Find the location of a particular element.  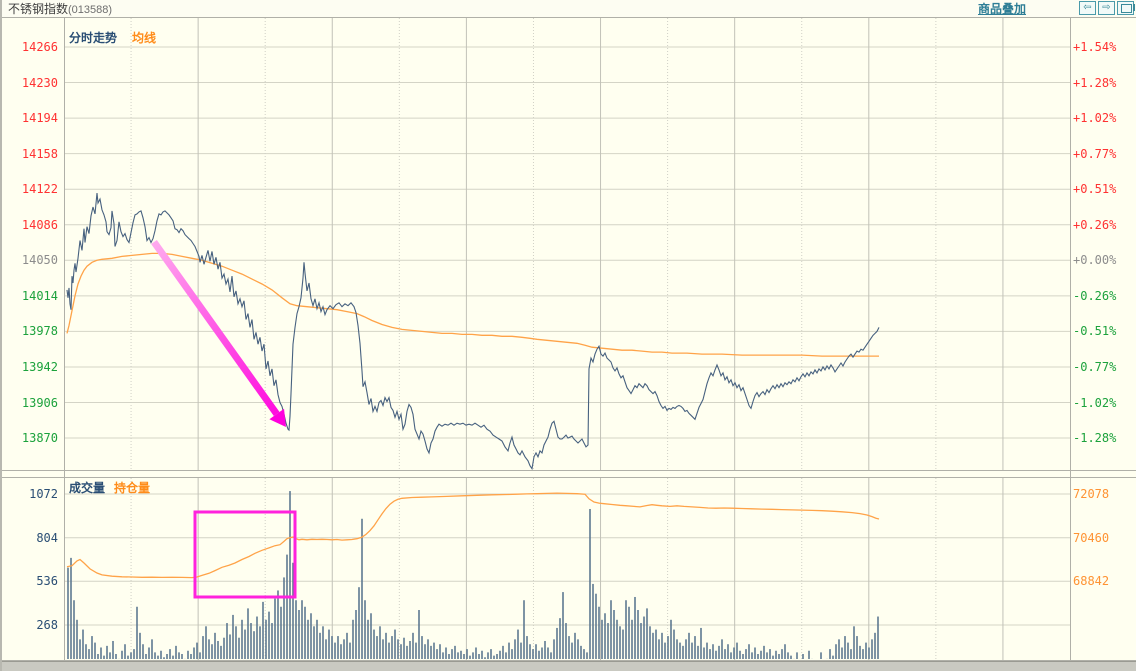

commodity-overlay-link: 商品叠加 is located at coordinates (1001, 9).